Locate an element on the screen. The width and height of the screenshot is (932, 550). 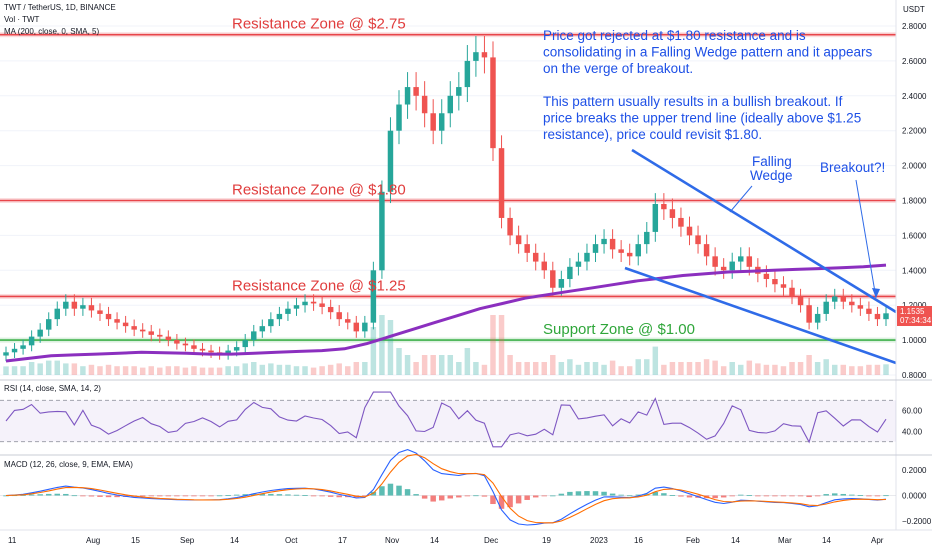
price-tick-label: 0.8000 is located at coordinates (914, 375).